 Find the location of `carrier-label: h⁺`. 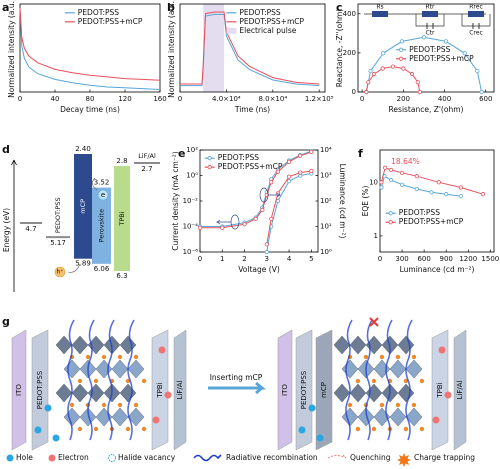

carrier-label: h⁺ is located at coordinates (60, 272).